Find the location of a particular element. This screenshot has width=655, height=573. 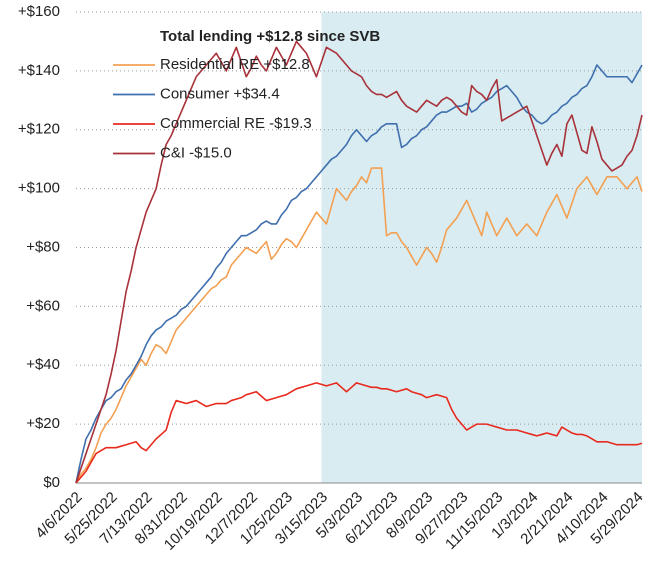

legend-label: Consumer +$34.4 is located at coordinates (220, 93).